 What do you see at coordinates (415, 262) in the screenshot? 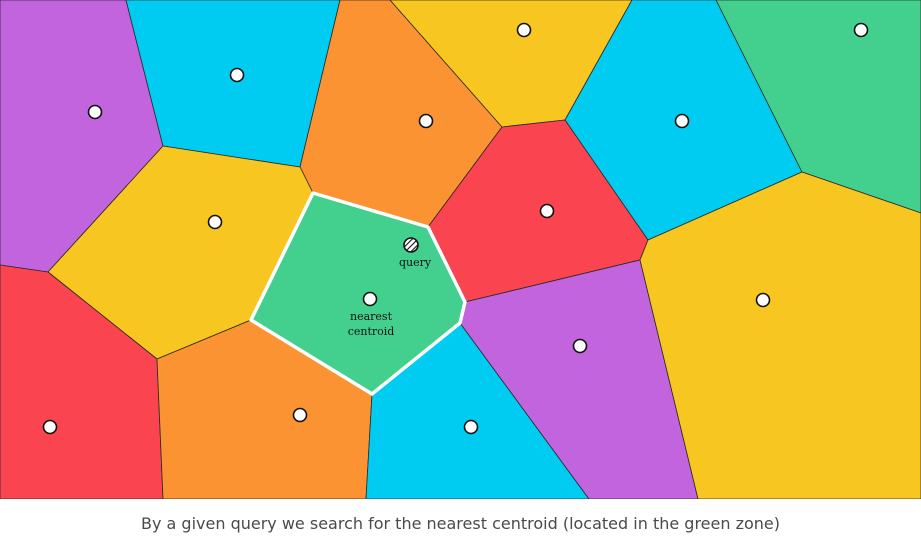
I see `query-label: query` at bounding box center [415, 262].